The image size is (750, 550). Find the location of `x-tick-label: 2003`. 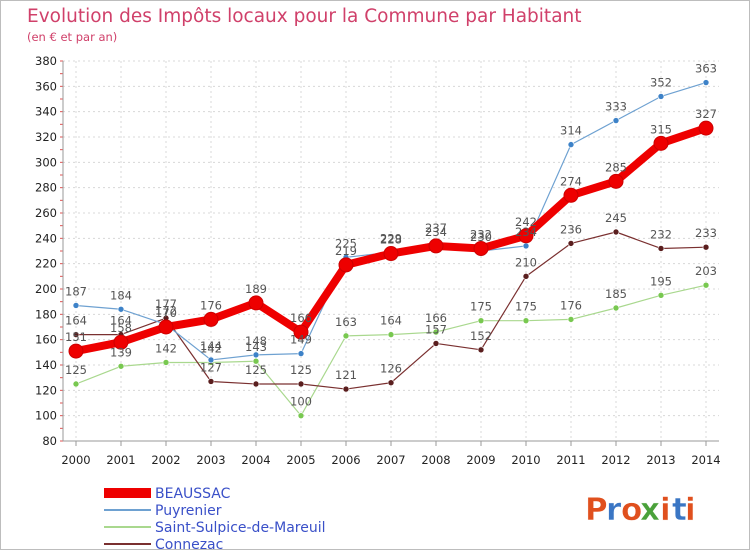

x-tick-label: 2003 is located at coordinates (210, 460).